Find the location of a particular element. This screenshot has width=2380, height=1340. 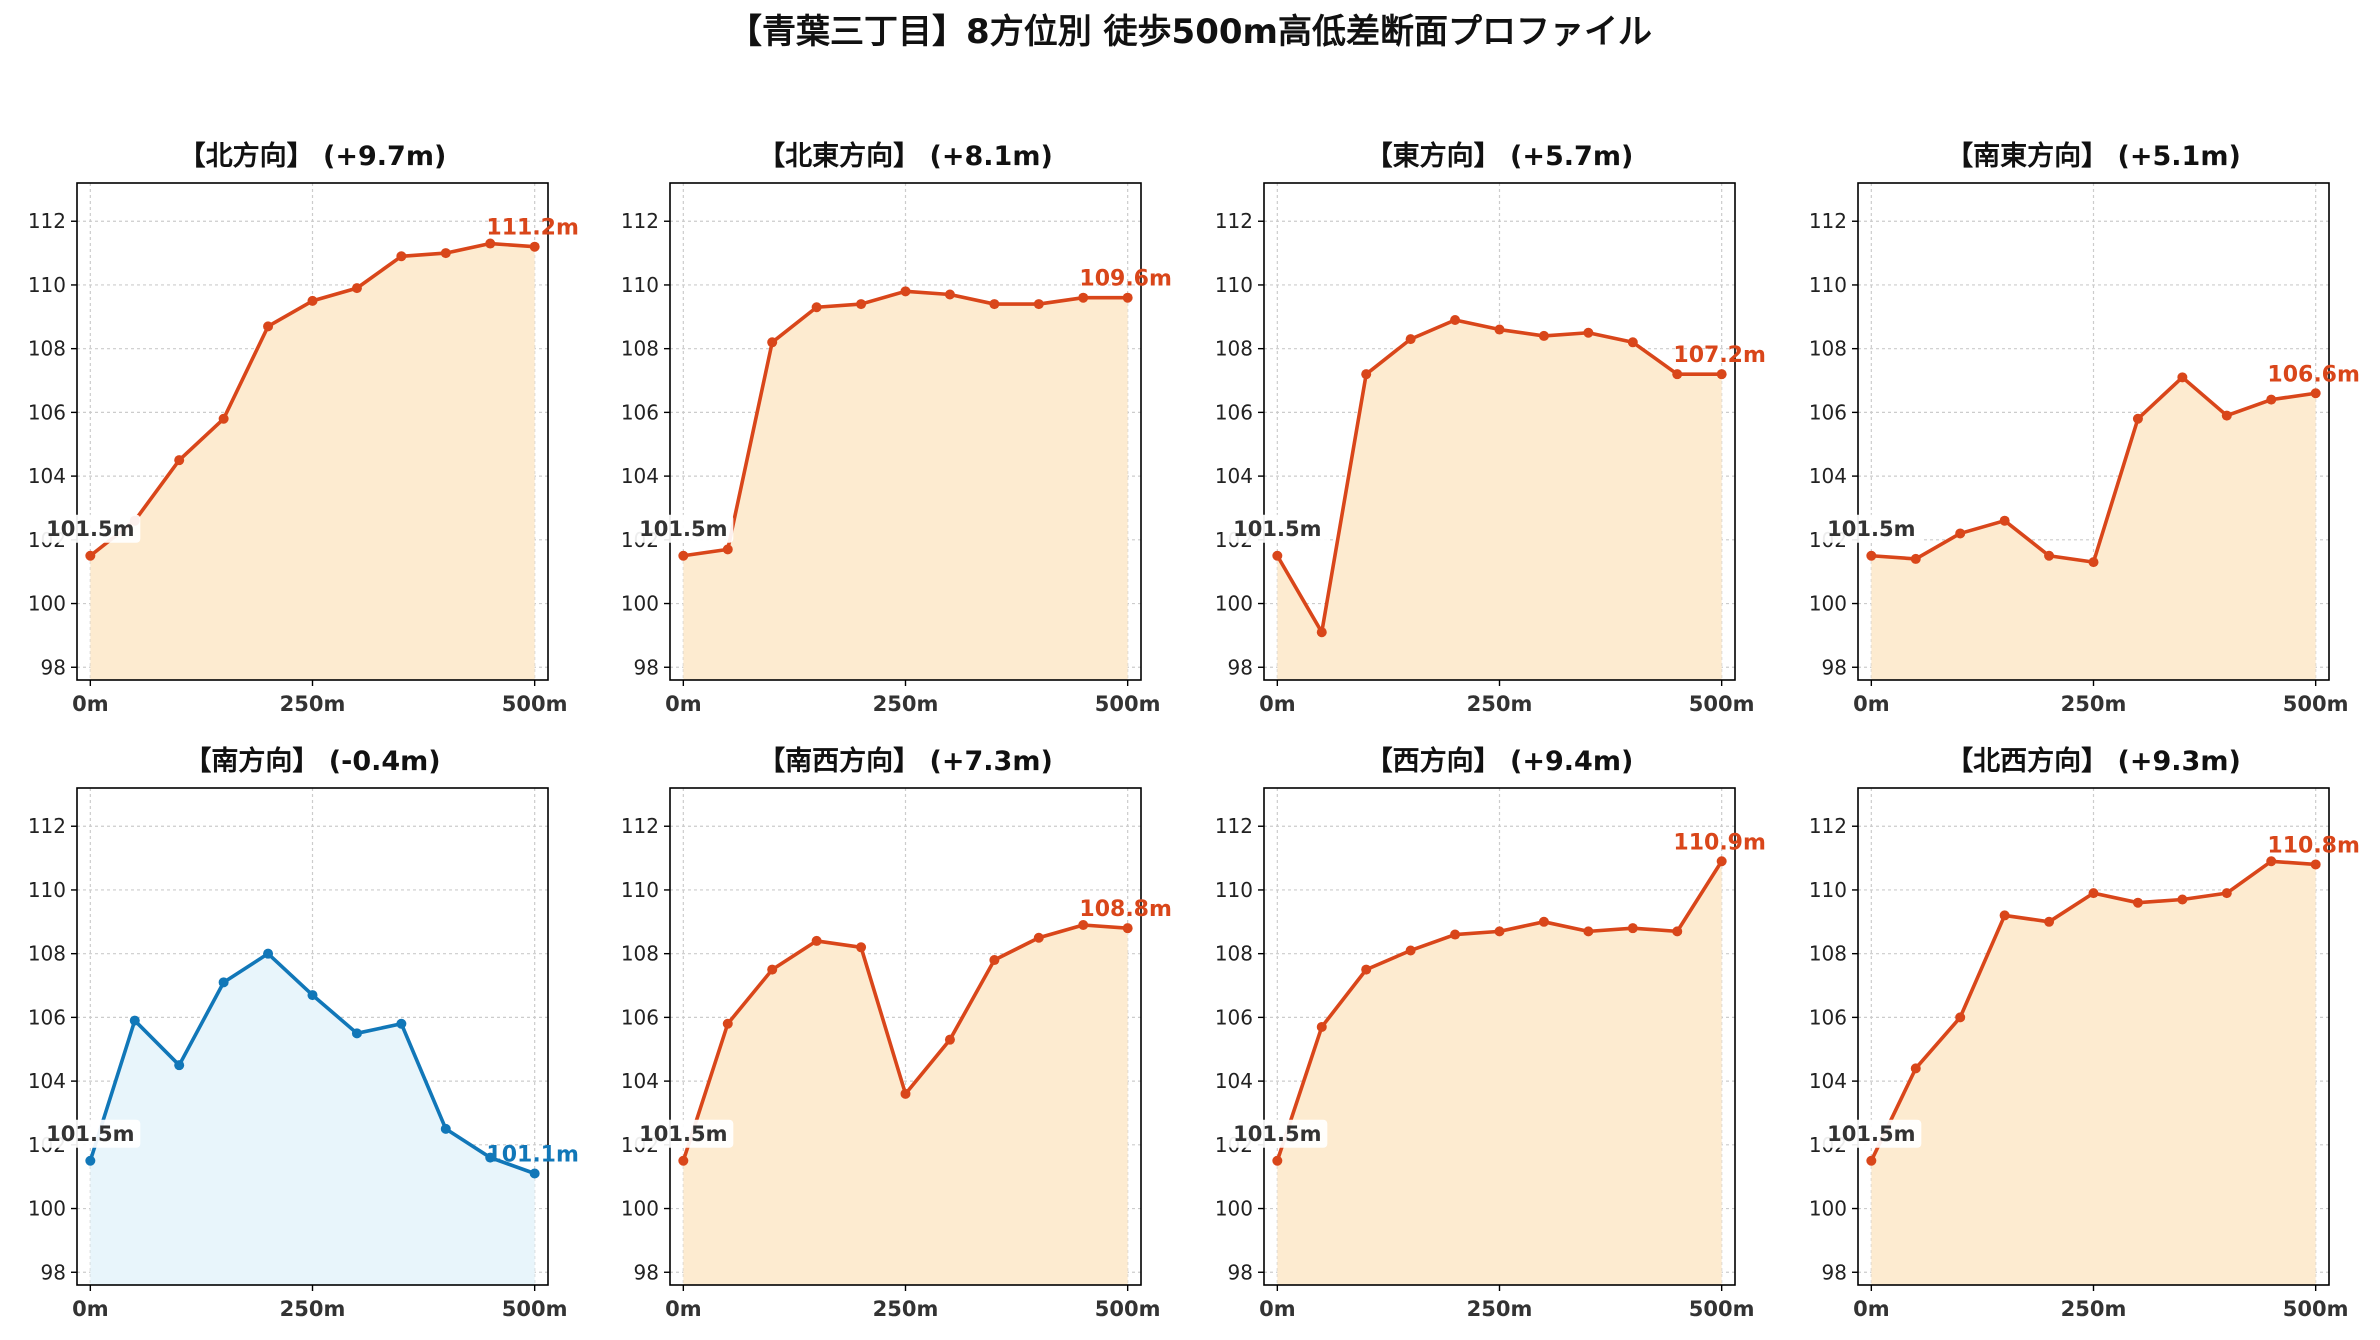

panel-title: 【南方向】 (-0.4m) is located at coordinates (312, 761).